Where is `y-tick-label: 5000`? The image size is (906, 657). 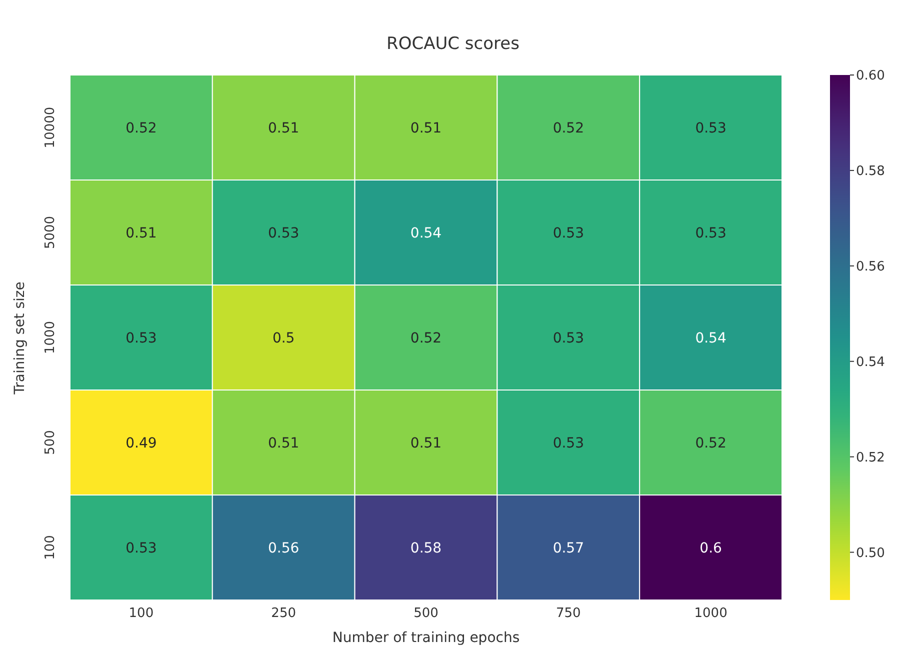 y-tick-label: 5000 is located at coordinates (50, 233).